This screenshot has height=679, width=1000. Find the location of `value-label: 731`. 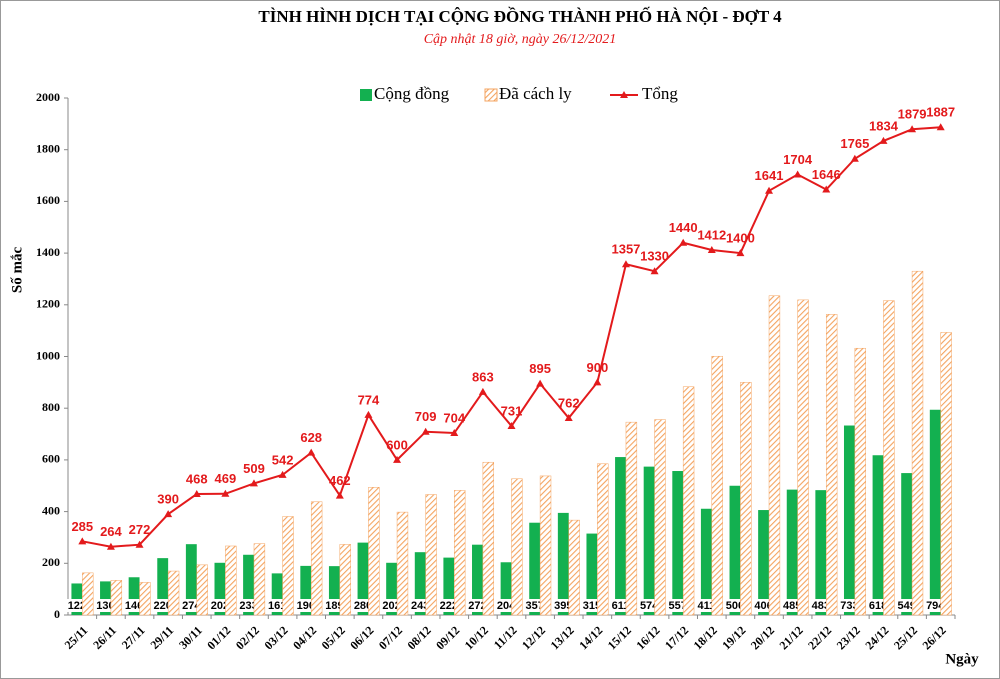

value-label: 731 is located at coordinates (512, 410).